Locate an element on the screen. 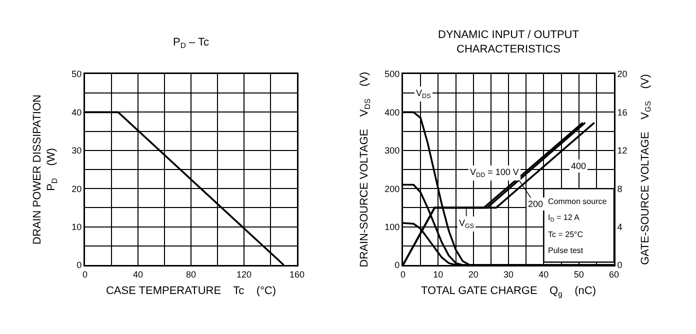 The width and height of the screenshot is (696, 334). y2-tick-label: 20 is located at coordinates (622, 74).